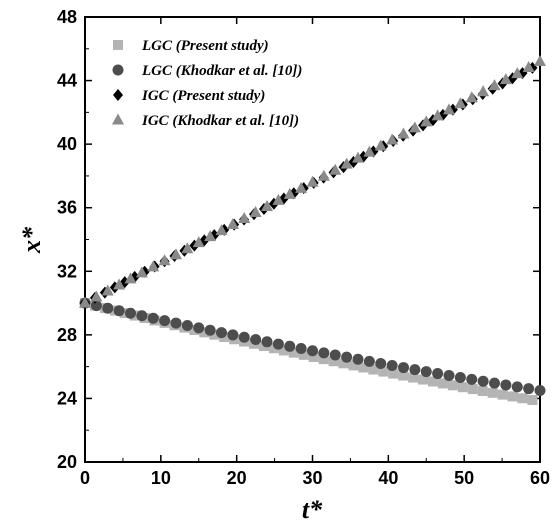 The width and height of the screenshot is (557, 524). What do you see at coordinates (312, 478) in the screenshot?
I see `x-tick-label: 30` at bounding box center [312, 478].